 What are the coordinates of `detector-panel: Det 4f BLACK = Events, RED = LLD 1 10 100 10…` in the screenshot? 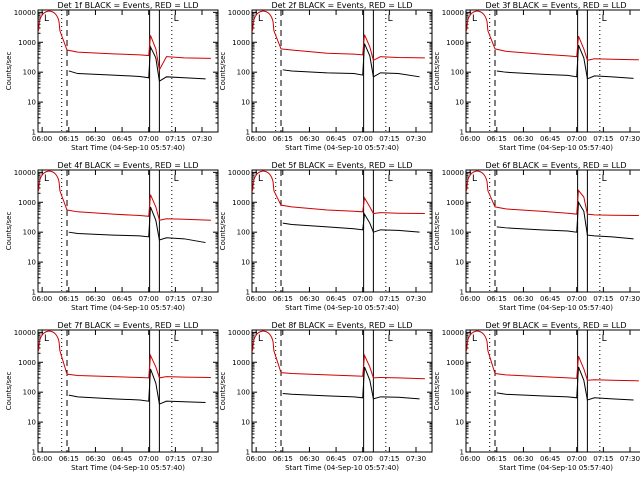 It's located at (112, 236).